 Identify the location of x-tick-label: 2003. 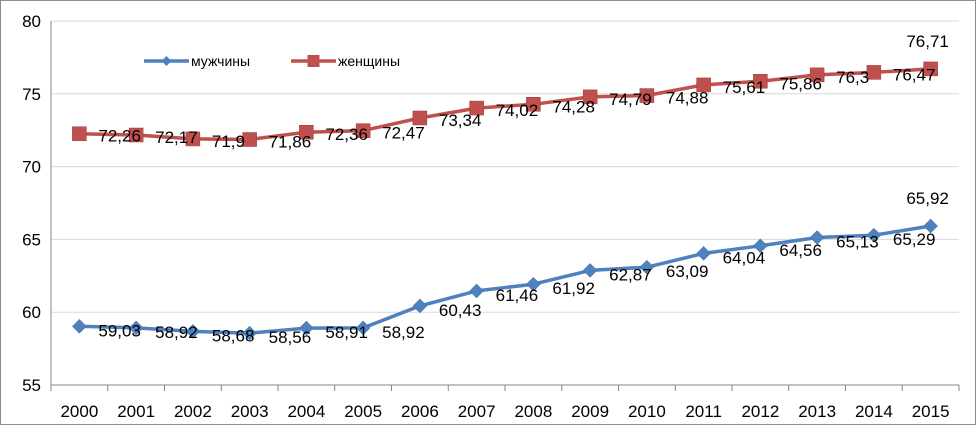
(250, 411).